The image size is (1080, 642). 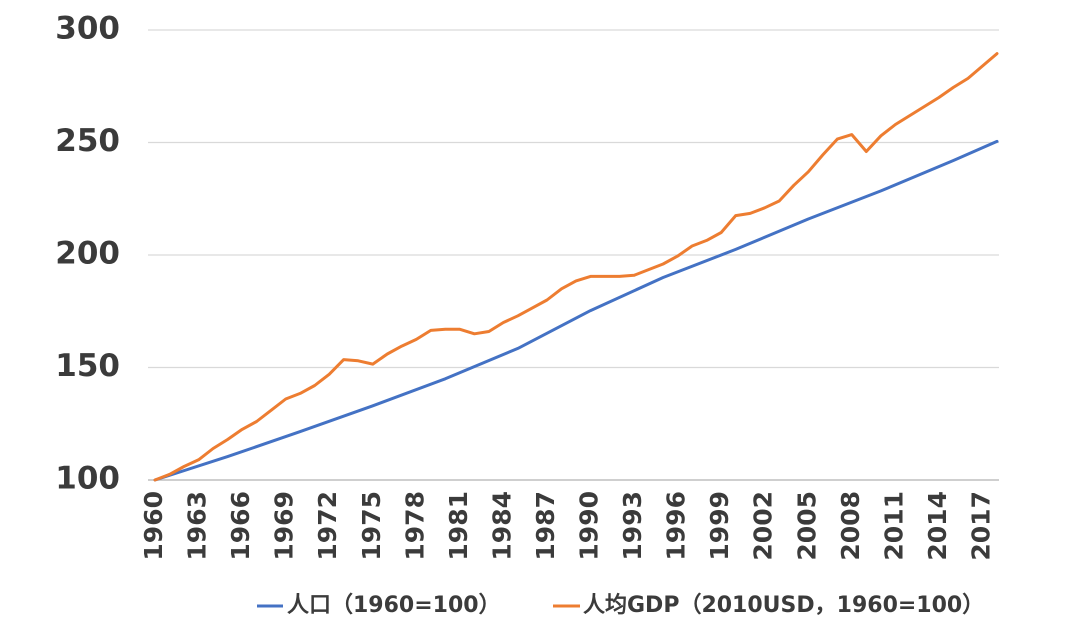 What do you see at coordinates (719, 526) in the screenshot?
I see `x-tick-label: 1999` at bounding box center [719, 526].